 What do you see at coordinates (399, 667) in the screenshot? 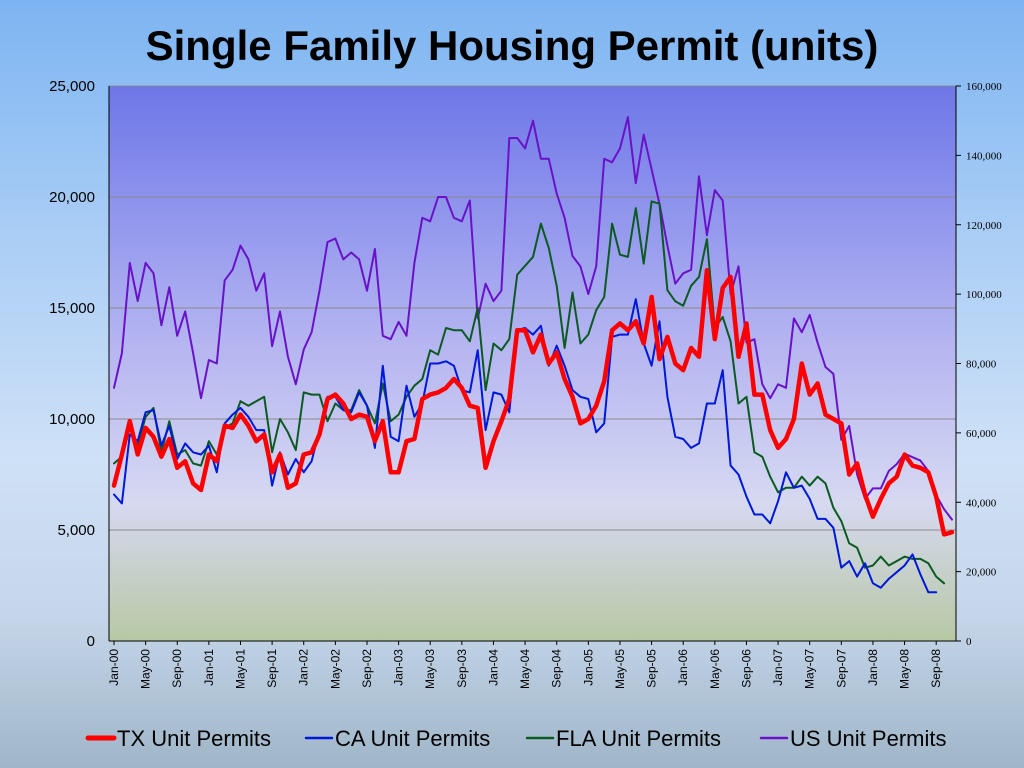
I see `x-tick-label: Jan-03` at bounding box center [399, 667].